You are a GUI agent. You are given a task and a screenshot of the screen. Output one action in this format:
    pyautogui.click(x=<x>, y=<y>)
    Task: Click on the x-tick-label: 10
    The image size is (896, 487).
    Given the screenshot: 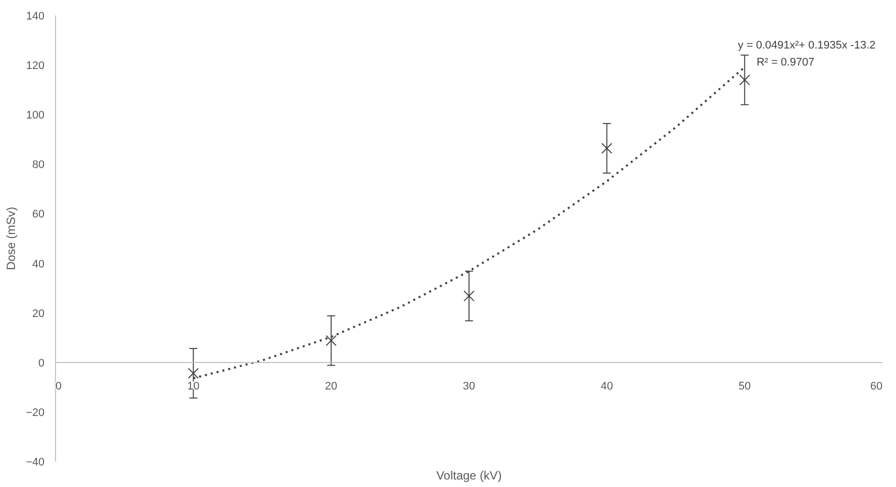 What is the action you would take?
    pyautogui.click(x=193, y=386)
    